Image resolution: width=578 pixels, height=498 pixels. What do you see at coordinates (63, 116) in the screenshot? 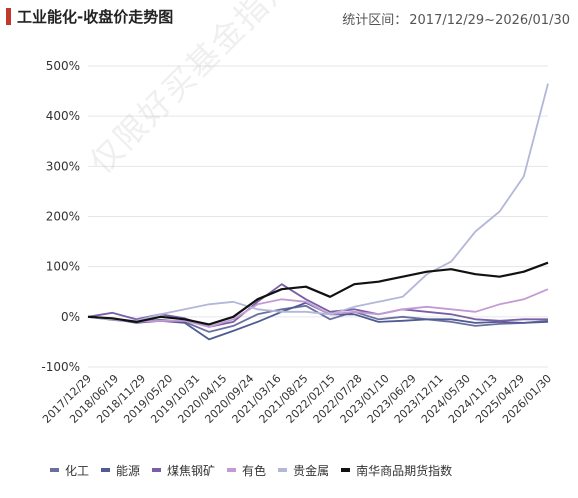
I see `y-tick-label: 400%` at bounding box center [63, 116].